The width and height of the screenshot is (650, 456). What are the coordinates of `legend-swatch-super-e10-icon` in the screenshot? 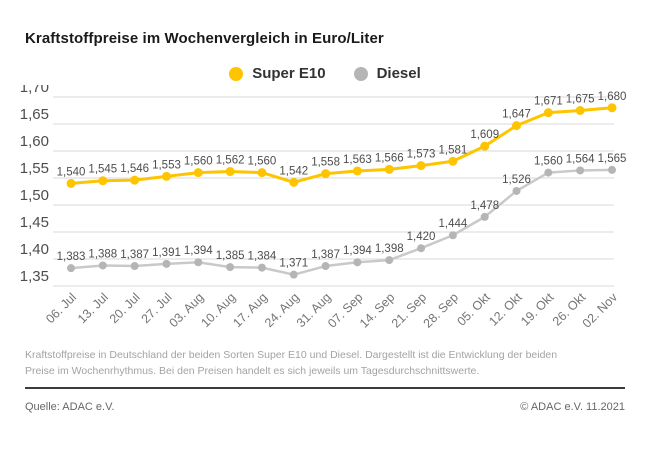 It's located at (236, 73).